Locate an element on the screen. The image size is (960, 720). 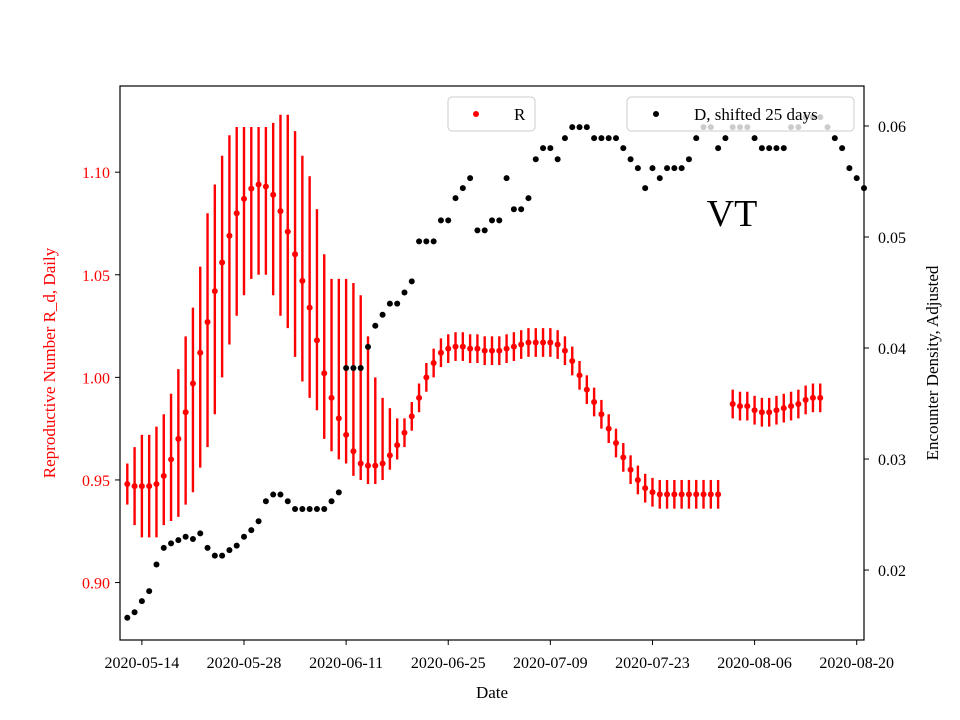
y-right-tick-label: 0.02 is located at coordinates (892, 571).